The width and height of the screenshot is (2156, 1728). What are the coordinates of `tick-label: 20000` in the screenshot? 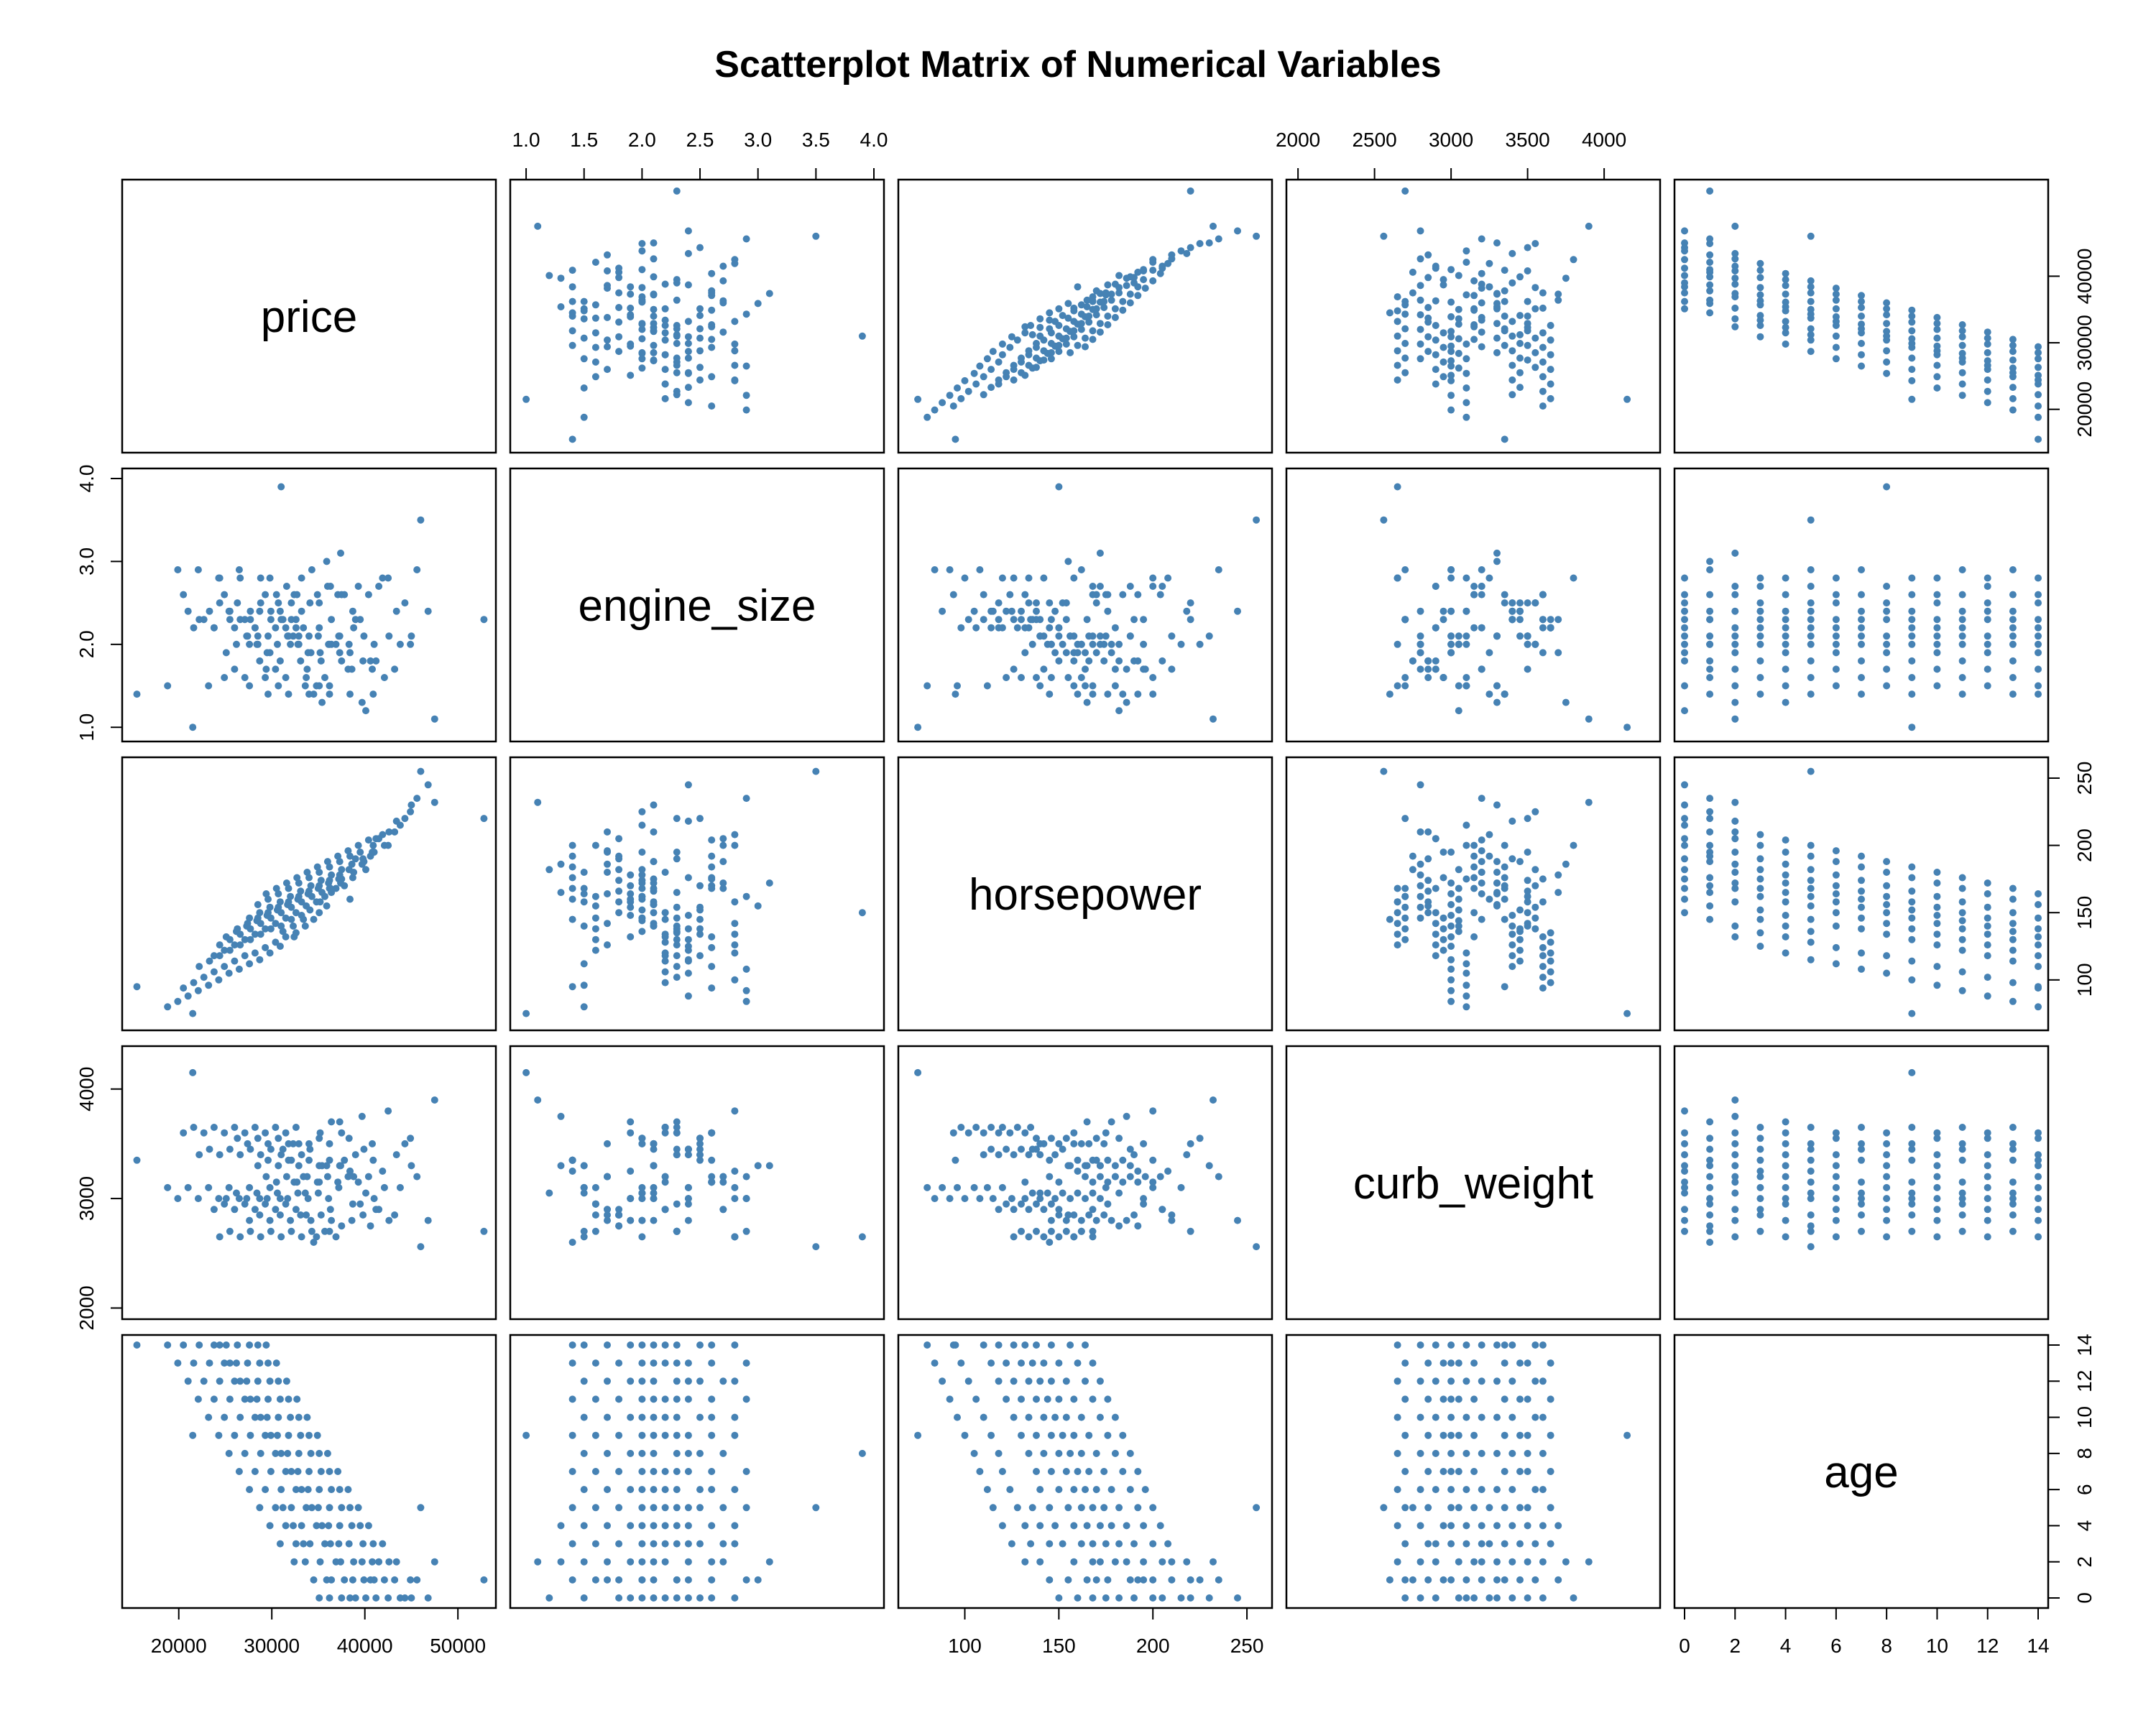 It's located at (179, 1646).